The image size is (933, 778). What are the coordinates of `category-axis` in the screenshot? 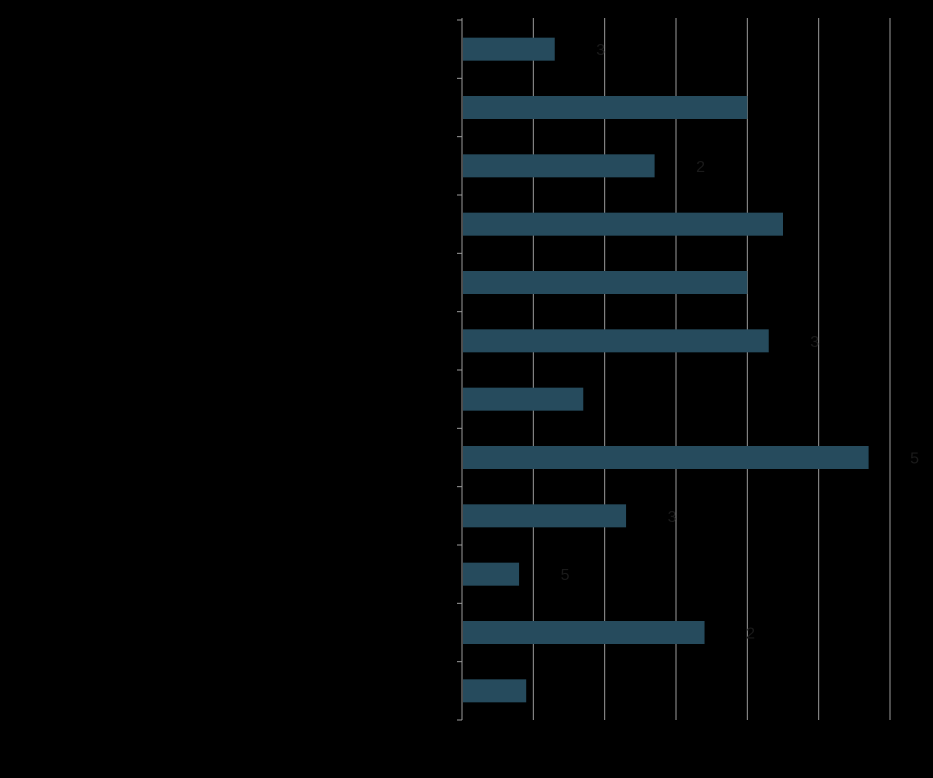 It's located at (460, 369).